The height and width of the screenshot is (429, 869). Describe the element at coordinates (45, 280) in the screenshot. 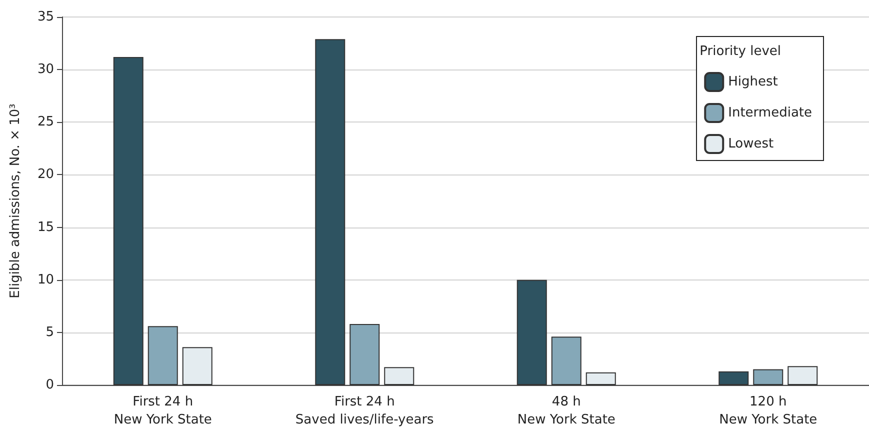

I see `y-tick-label: 10` at that location.